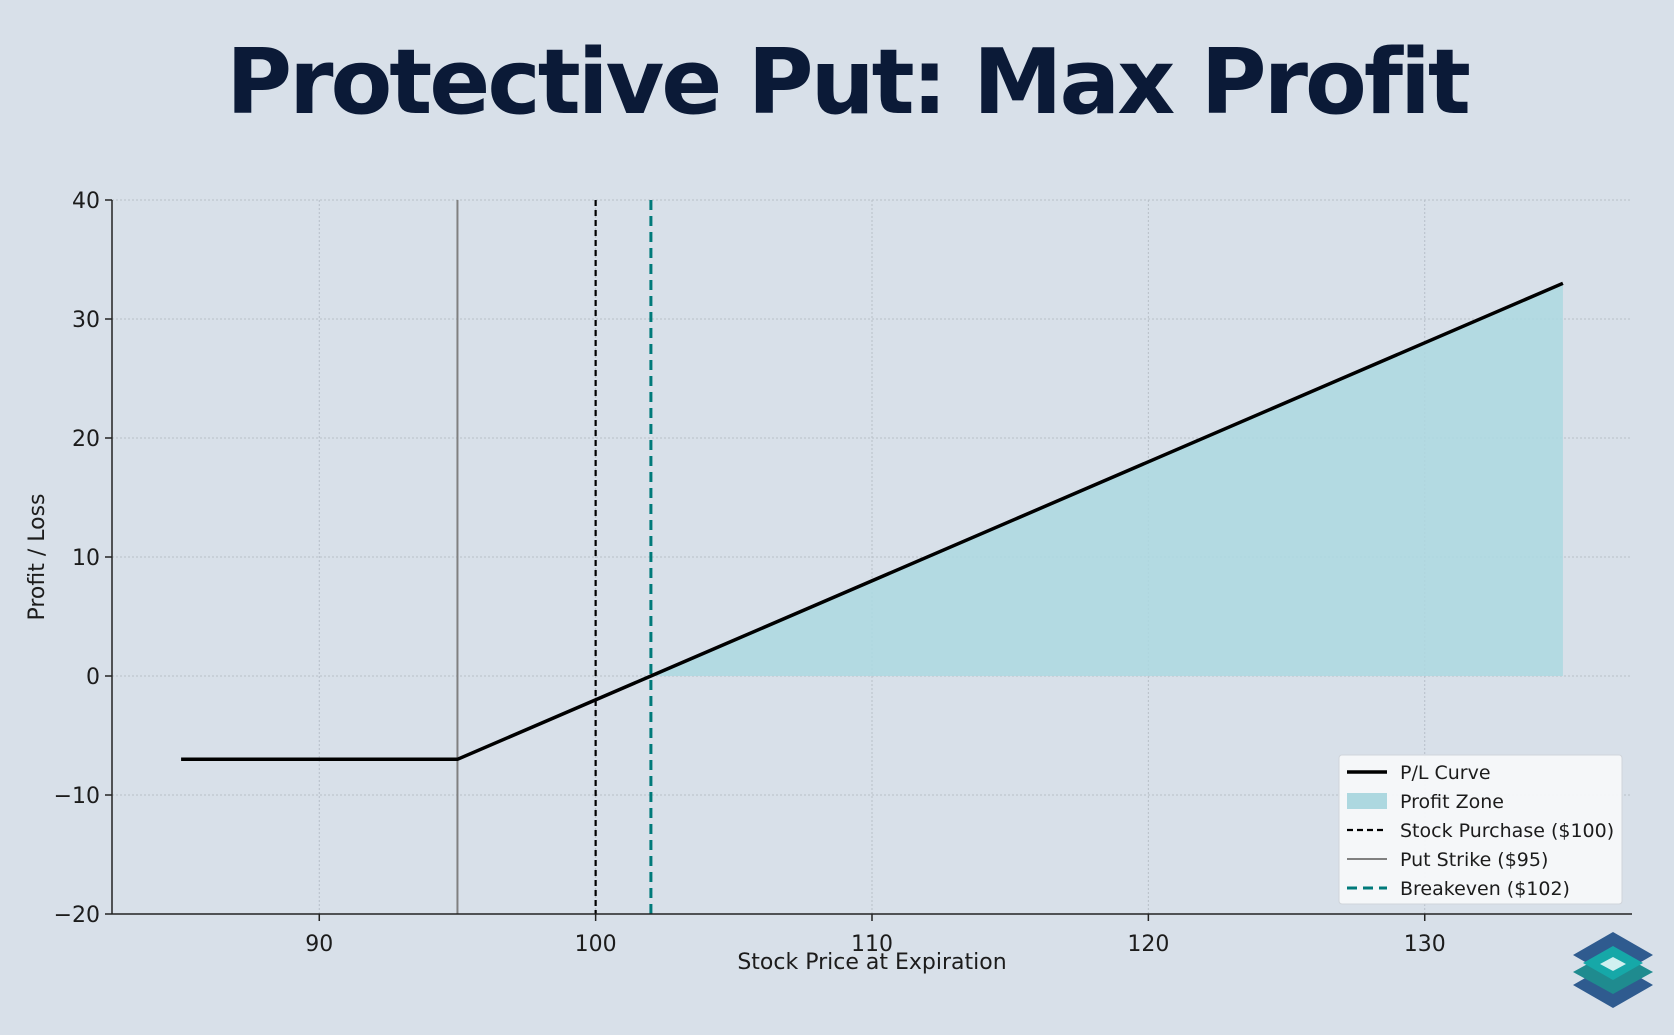  Describe the element at coordinates (554, 557) in the screenshot. I see `vertical-lines` at that location.